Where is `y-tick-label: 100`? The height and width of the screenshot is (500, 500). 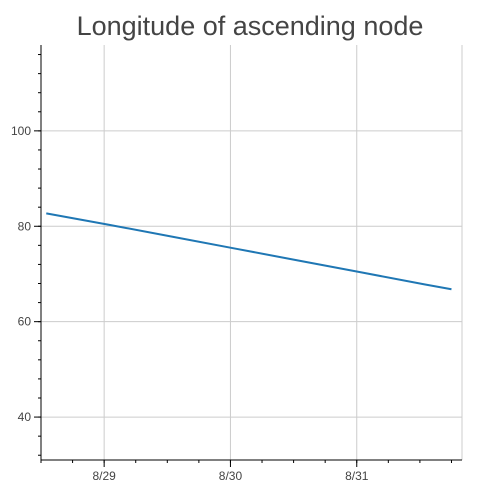
y-tick-label: 100 is located at coordinates (21, 131).